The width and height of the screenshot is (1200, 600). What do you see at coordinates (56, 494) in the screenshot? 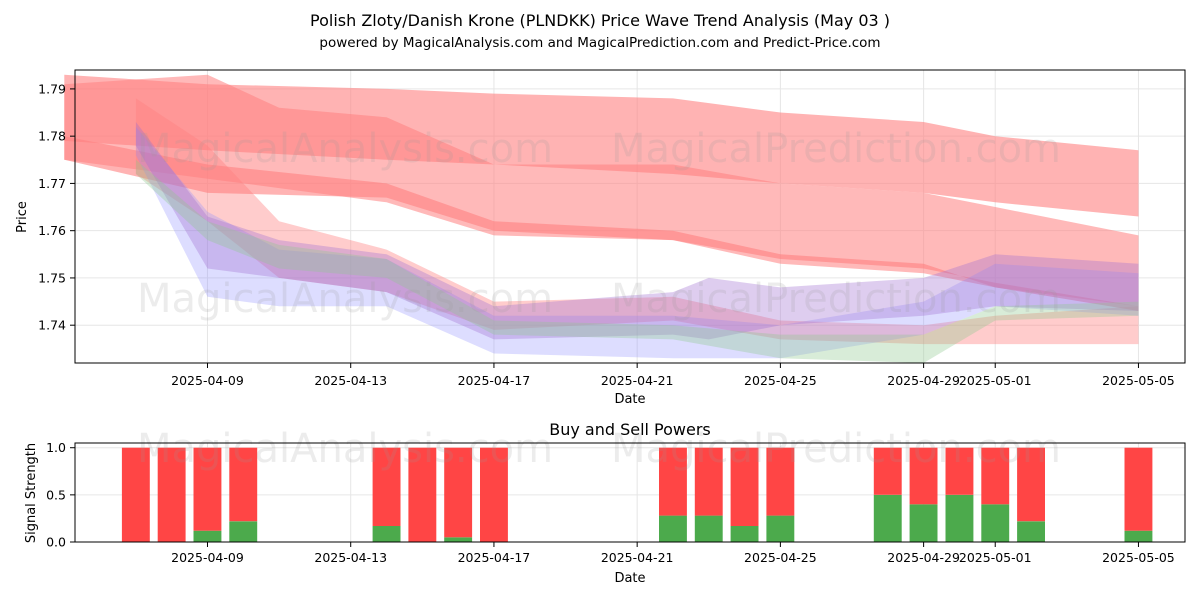
I see `signal-y-tick-label: 0.5` at bounding box center [56, 494].